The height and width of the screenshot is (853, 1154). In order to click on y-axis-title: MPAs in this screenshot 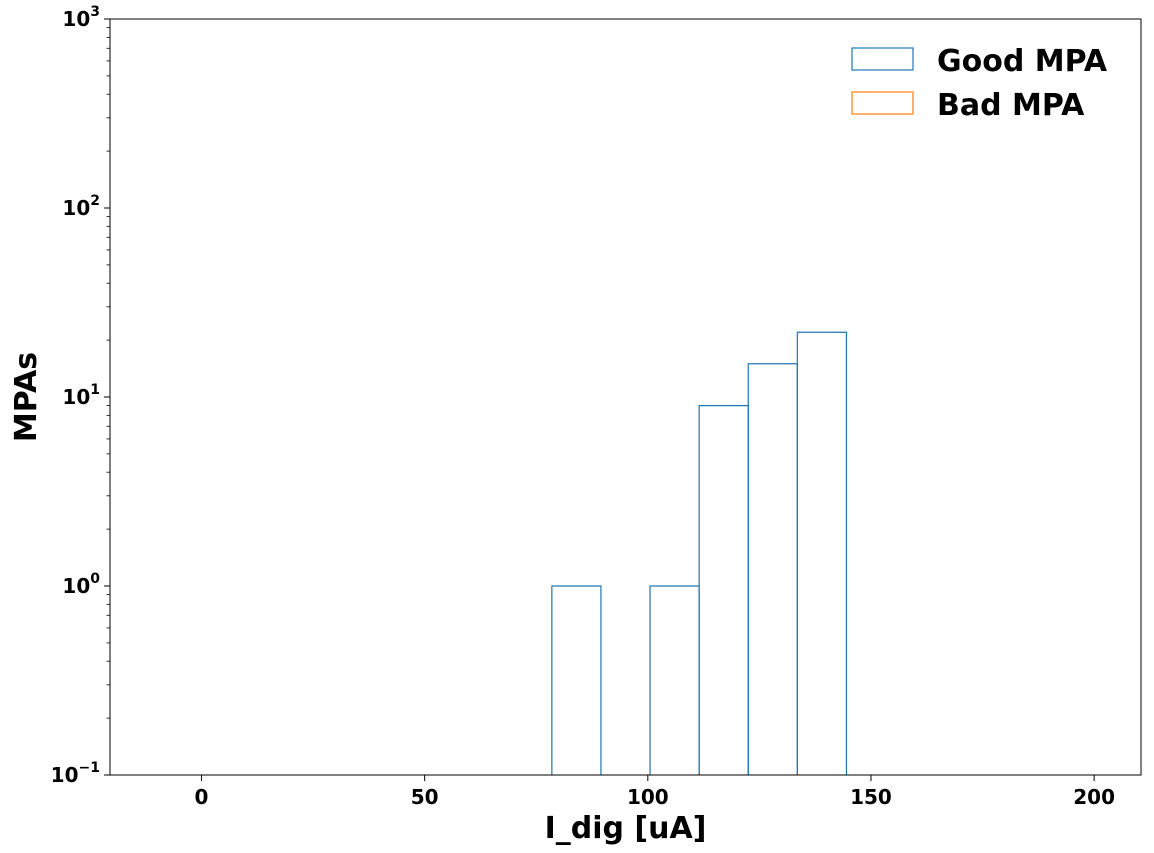, I will do `click(26, 397)`.